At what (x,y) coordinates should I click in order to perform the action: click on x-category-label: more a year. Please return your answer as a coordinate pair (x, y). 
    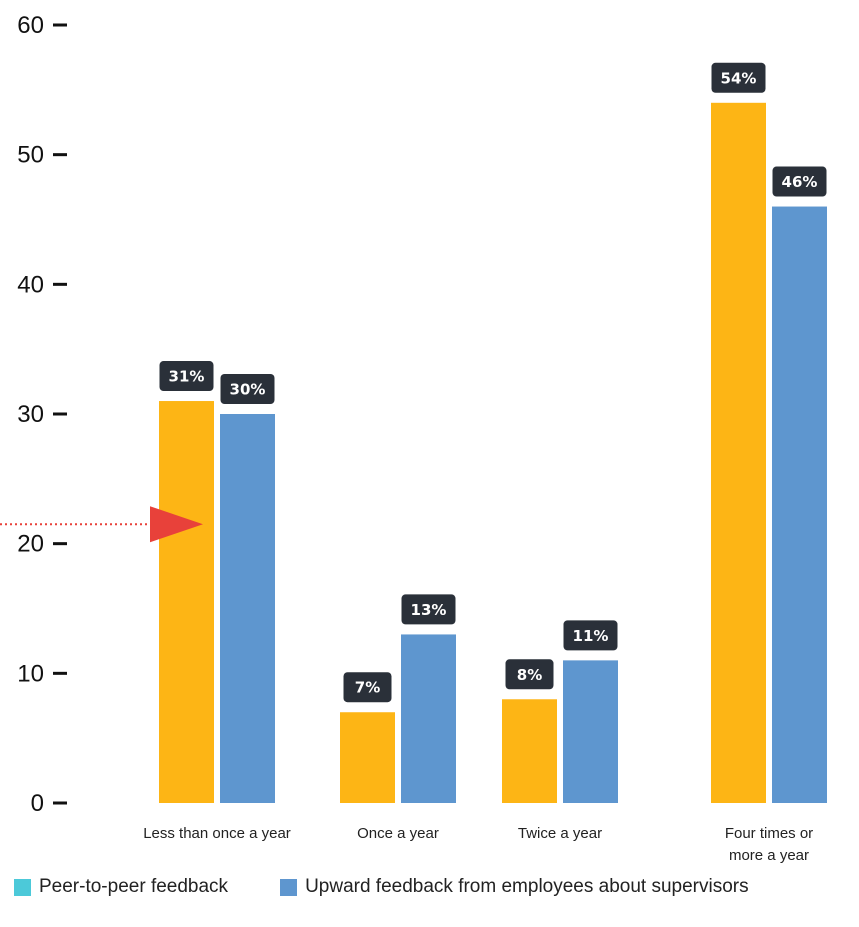
    Looking at the image, I should click on (769, 855).